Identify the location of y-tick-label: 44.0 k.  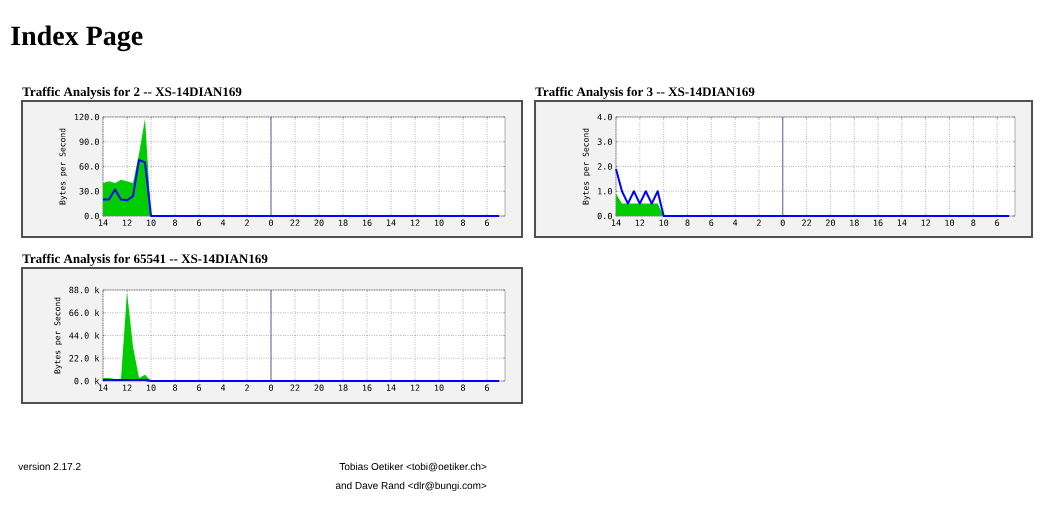
(84, 335).